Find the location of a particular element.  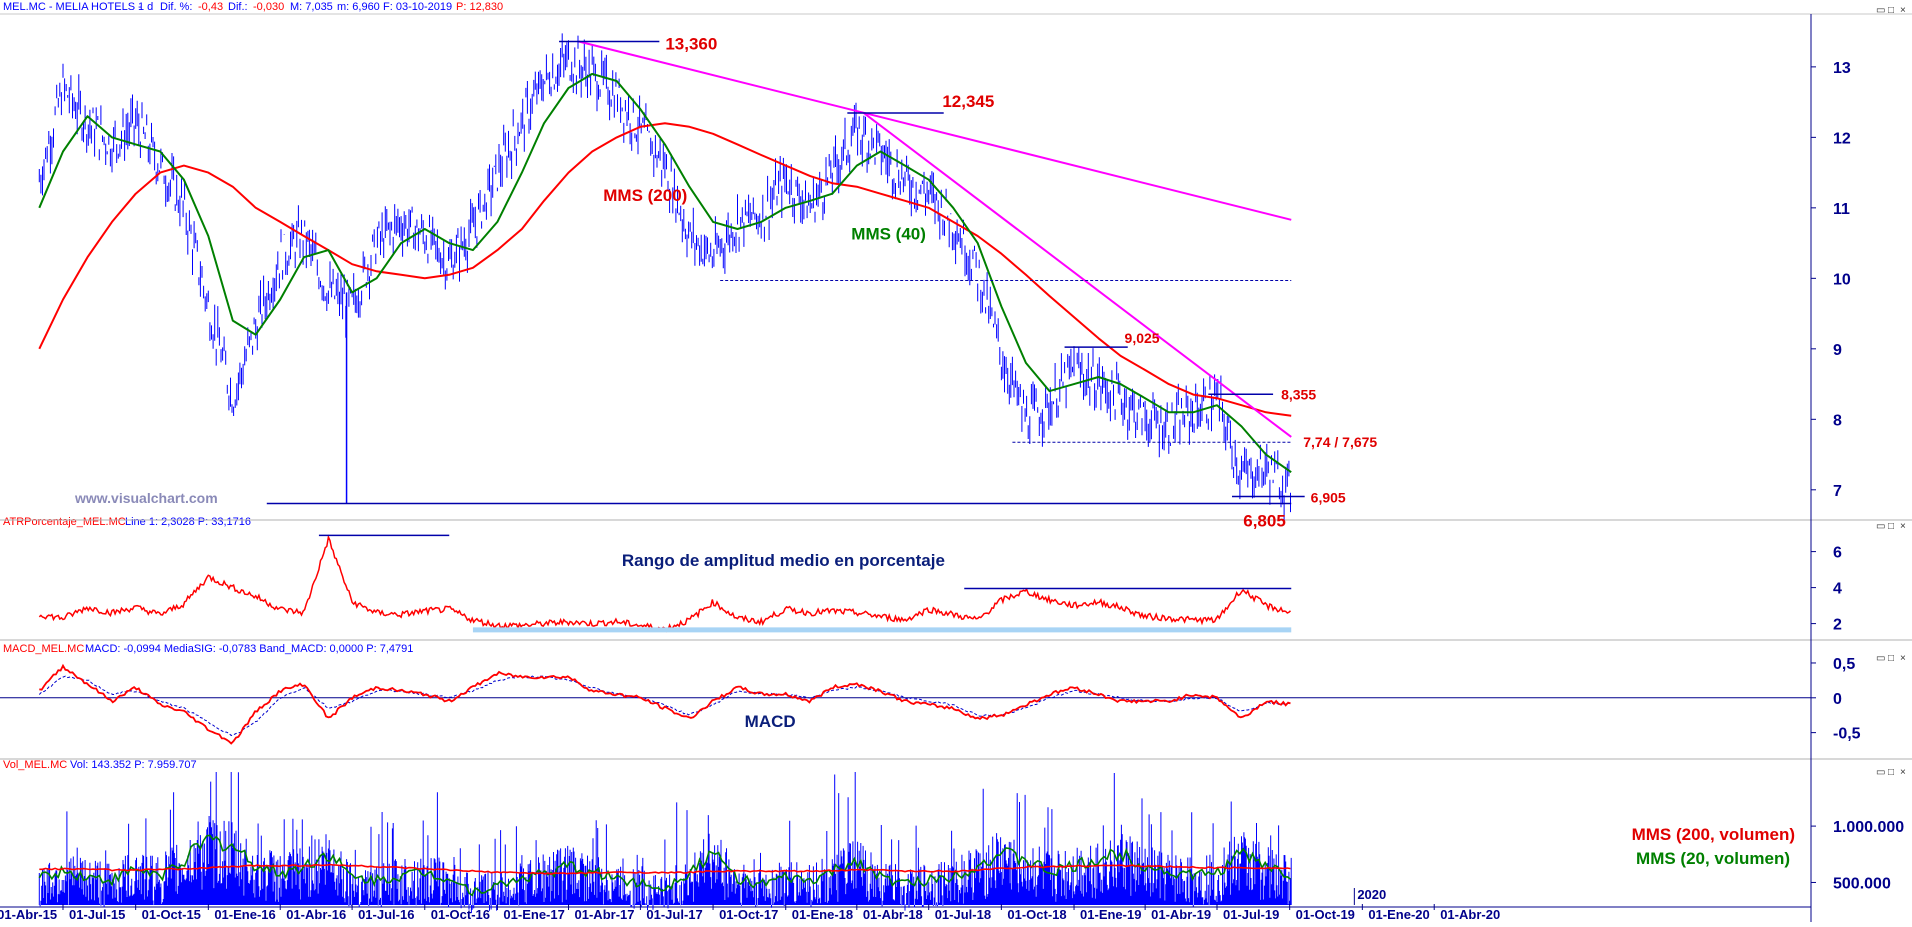

macd-y-tick-label: -0,5 is located at coordinates (1847, 734).